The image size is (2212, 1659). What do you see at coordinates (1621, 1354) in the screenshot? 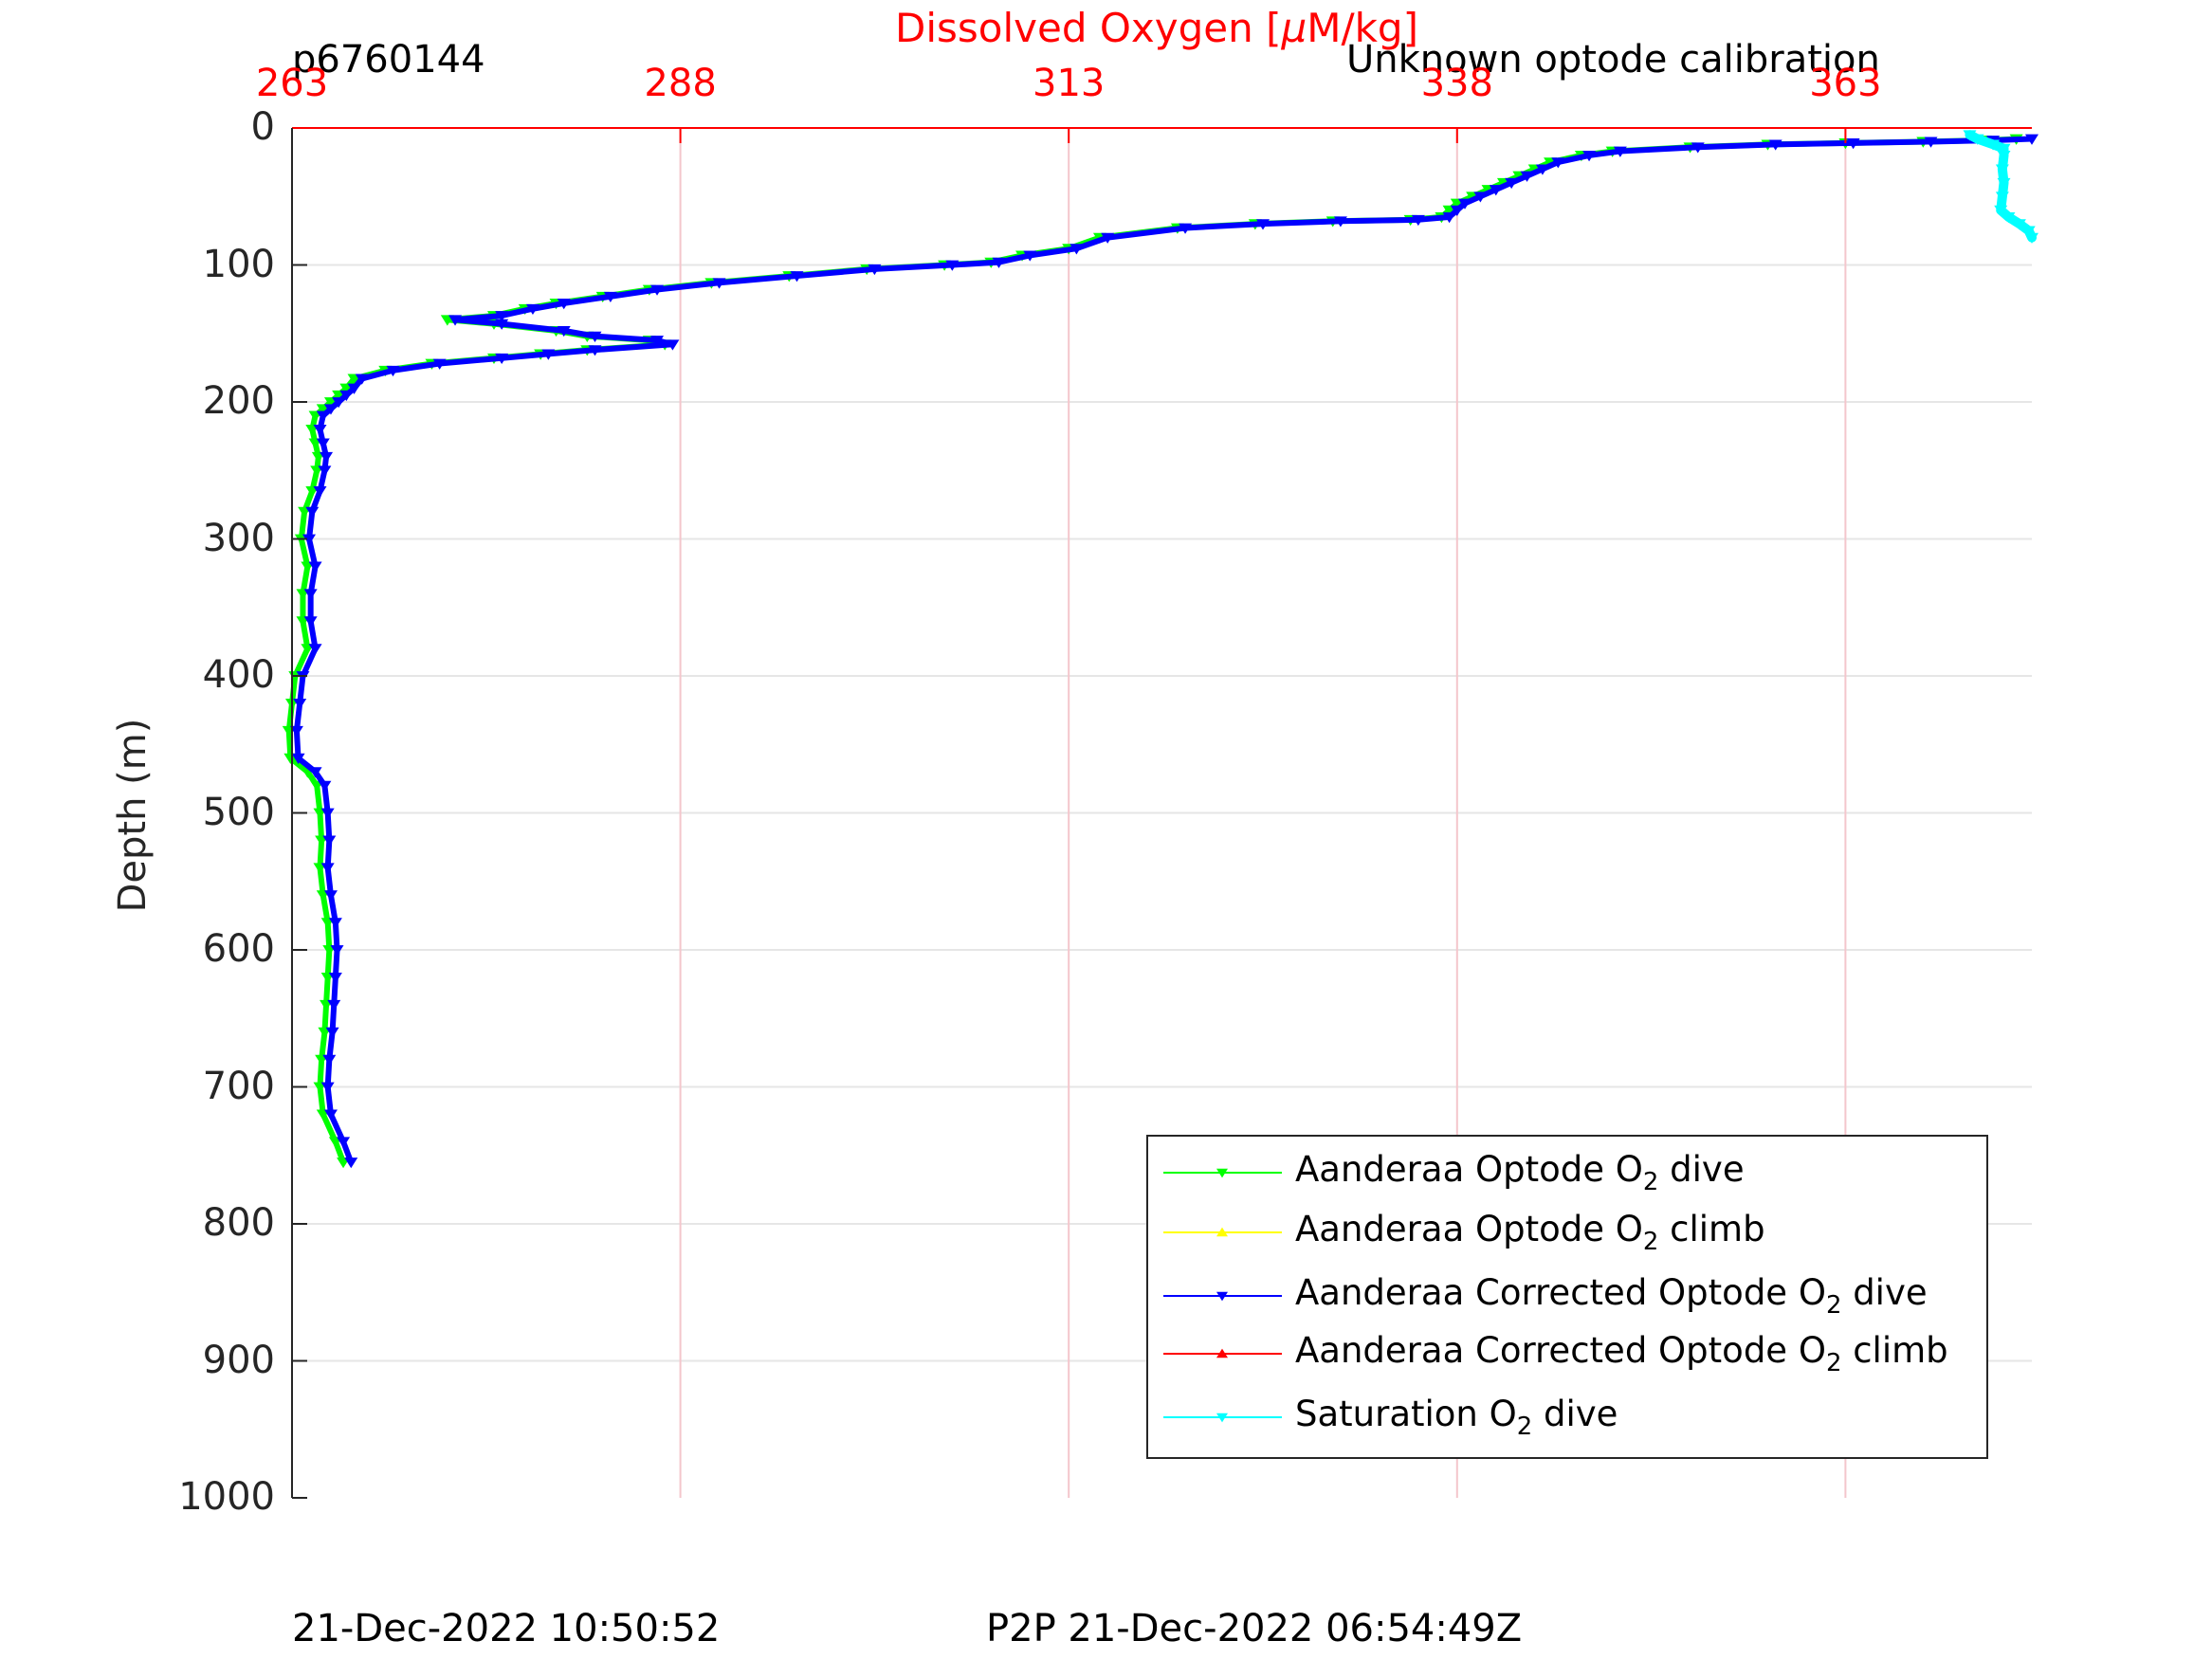
I see `legend-label: Aanderaa Corrected Optode O2 climb` at bounding box center [1621, 1354].